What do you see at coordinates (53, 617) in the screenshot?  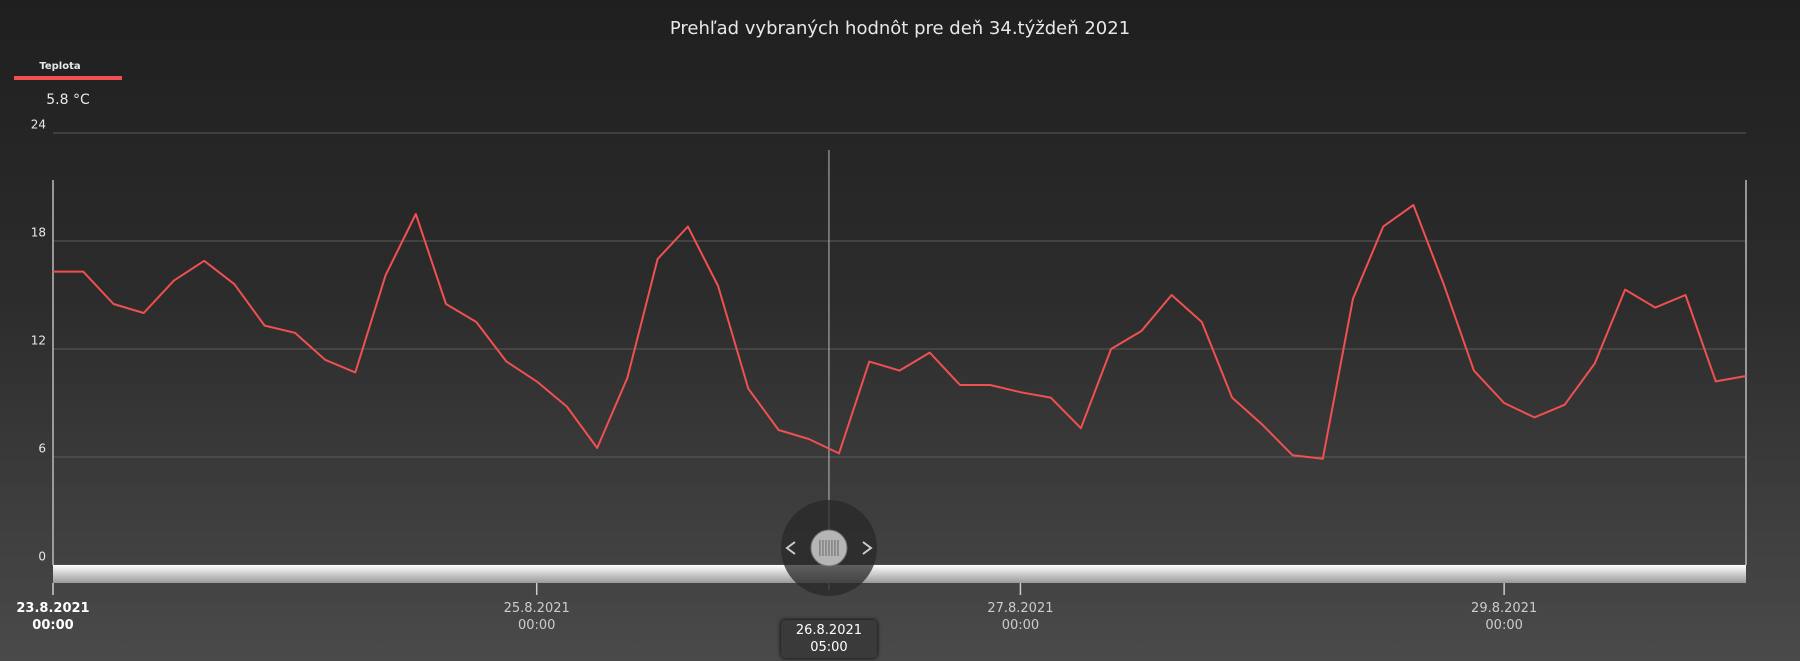 I see `x-tick-label: 23.8.2021 00:00` at bounding box center [53, 617].